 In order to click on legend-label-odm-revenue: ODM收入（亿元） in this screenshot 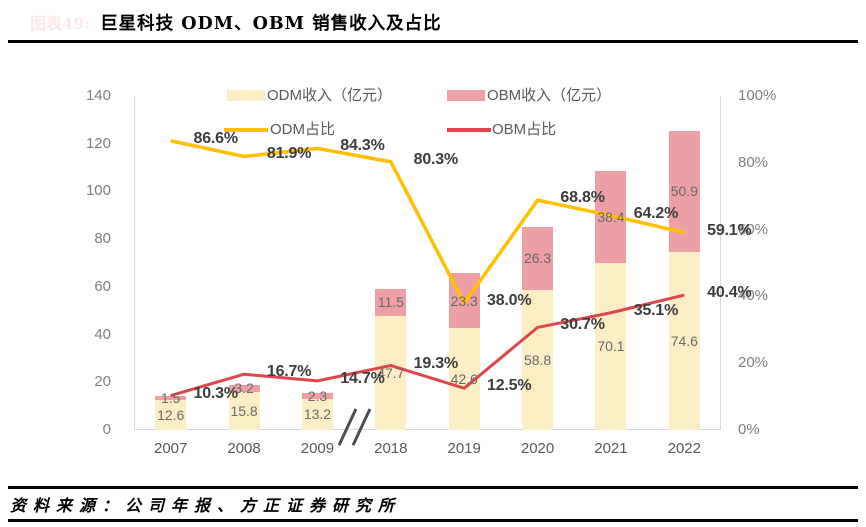, I will do `click(329, 95)`.